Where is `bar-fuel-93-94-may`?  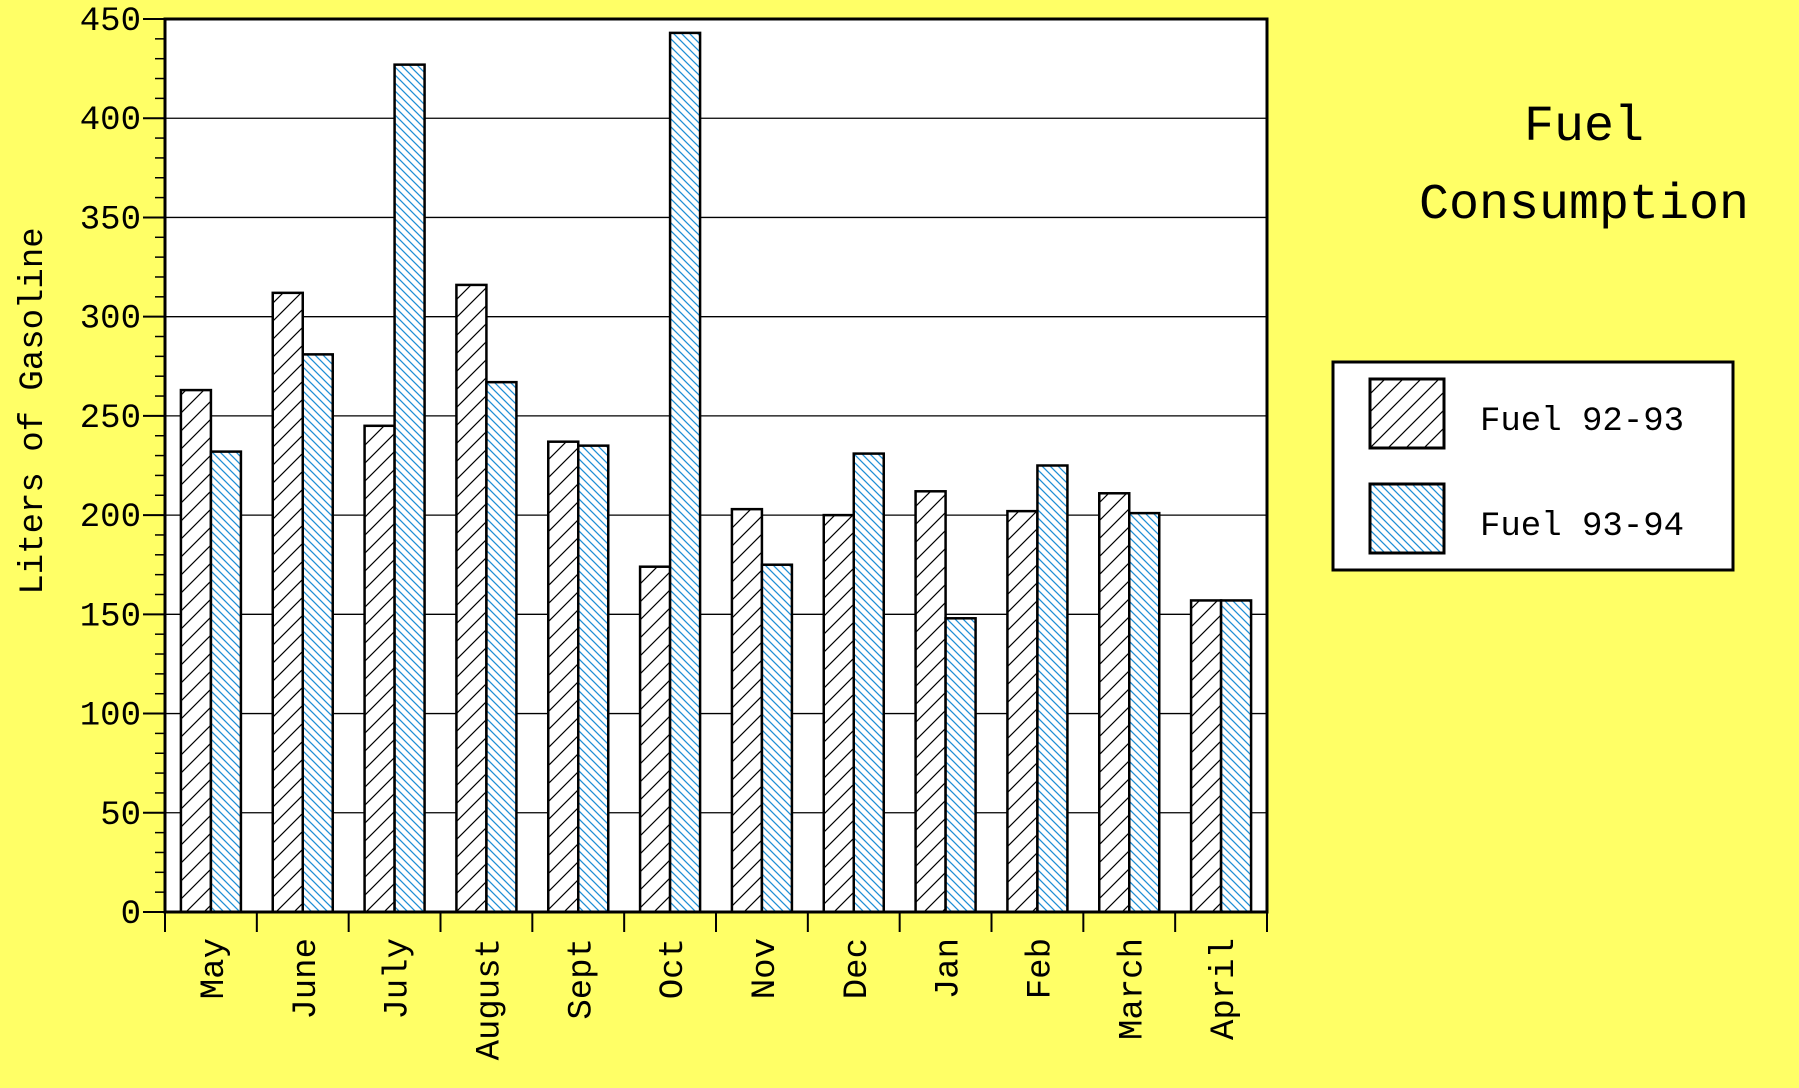
bar-fuel-93-94-may is located at coordinates (226, 682).